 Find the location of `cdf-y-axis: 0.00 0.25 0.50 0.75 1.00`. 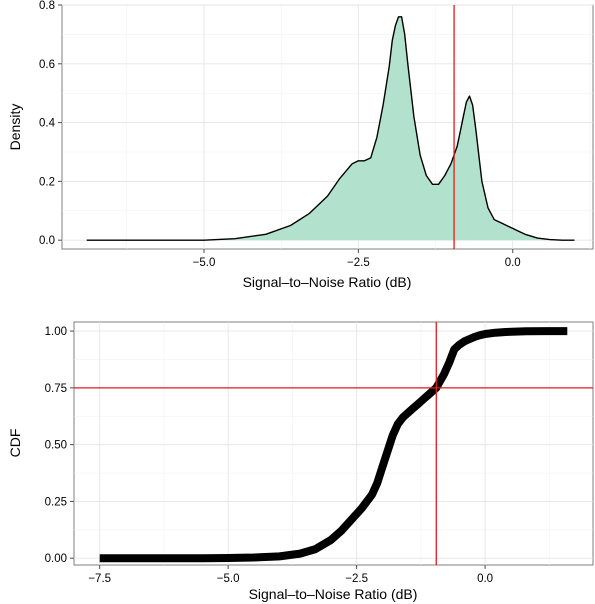

cdf-y-axis: 0.00 0.25 0.50 0.75 1.00 is located at coordinates (59, 445).